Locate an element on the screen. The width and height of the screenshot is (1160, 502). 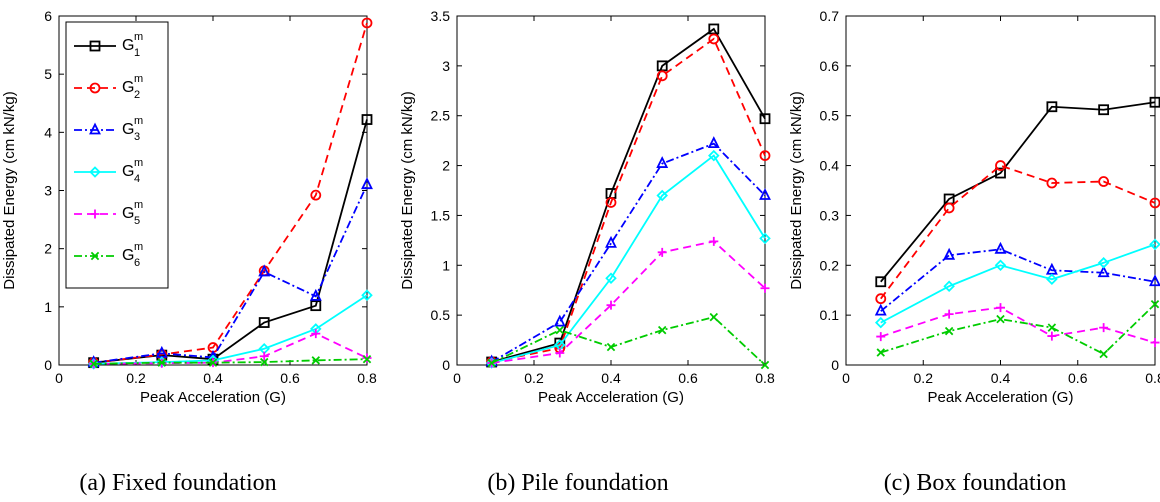
series-G5m is located at coordinates (1018, 325).